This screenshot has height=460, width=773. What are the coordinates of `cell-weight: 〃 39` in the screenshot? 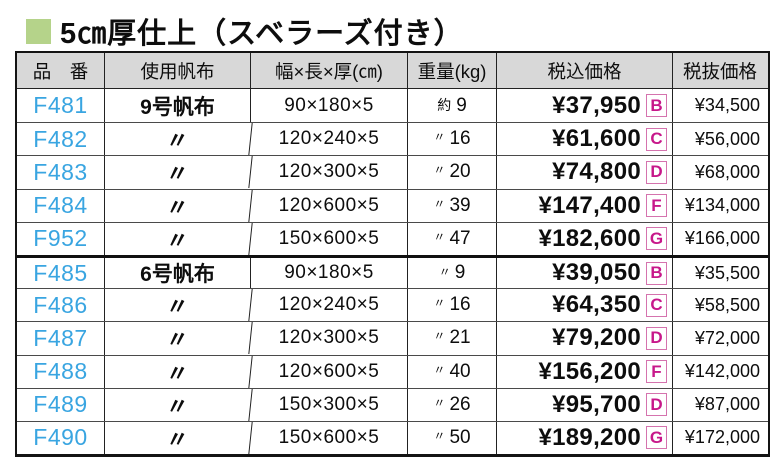 It's located at (452, 205).